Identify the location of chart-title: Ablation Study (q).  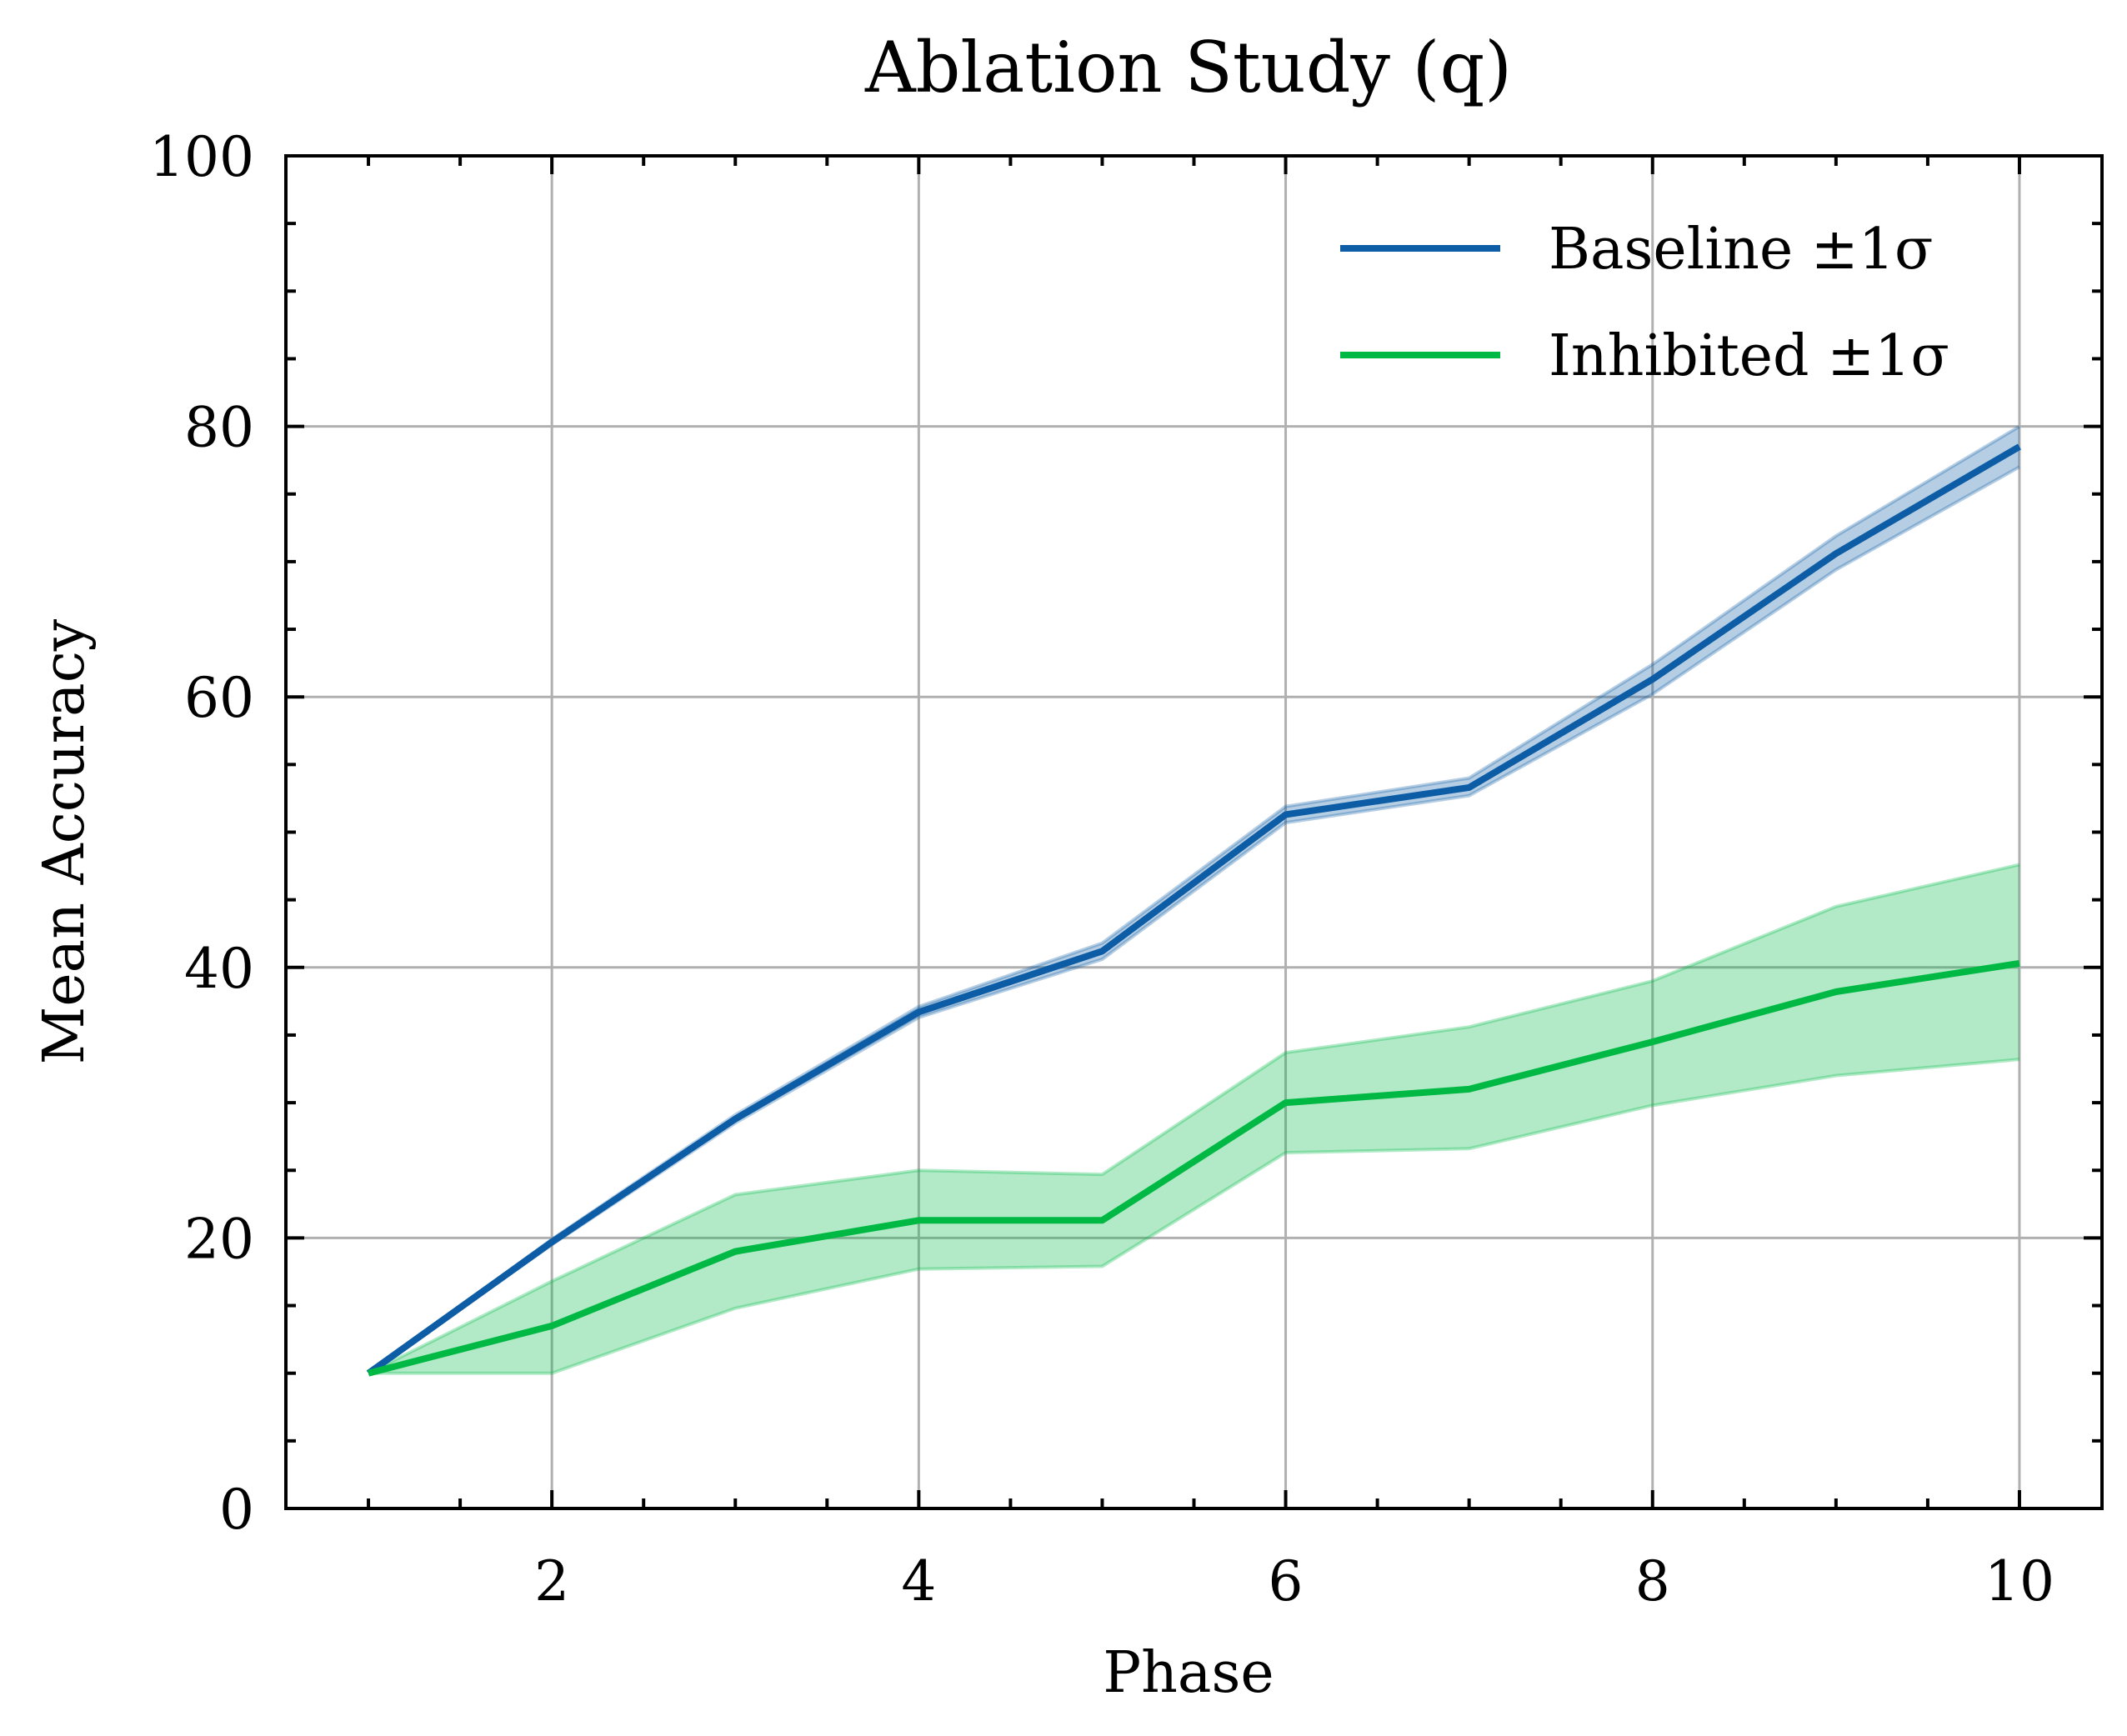
(1188, 67).